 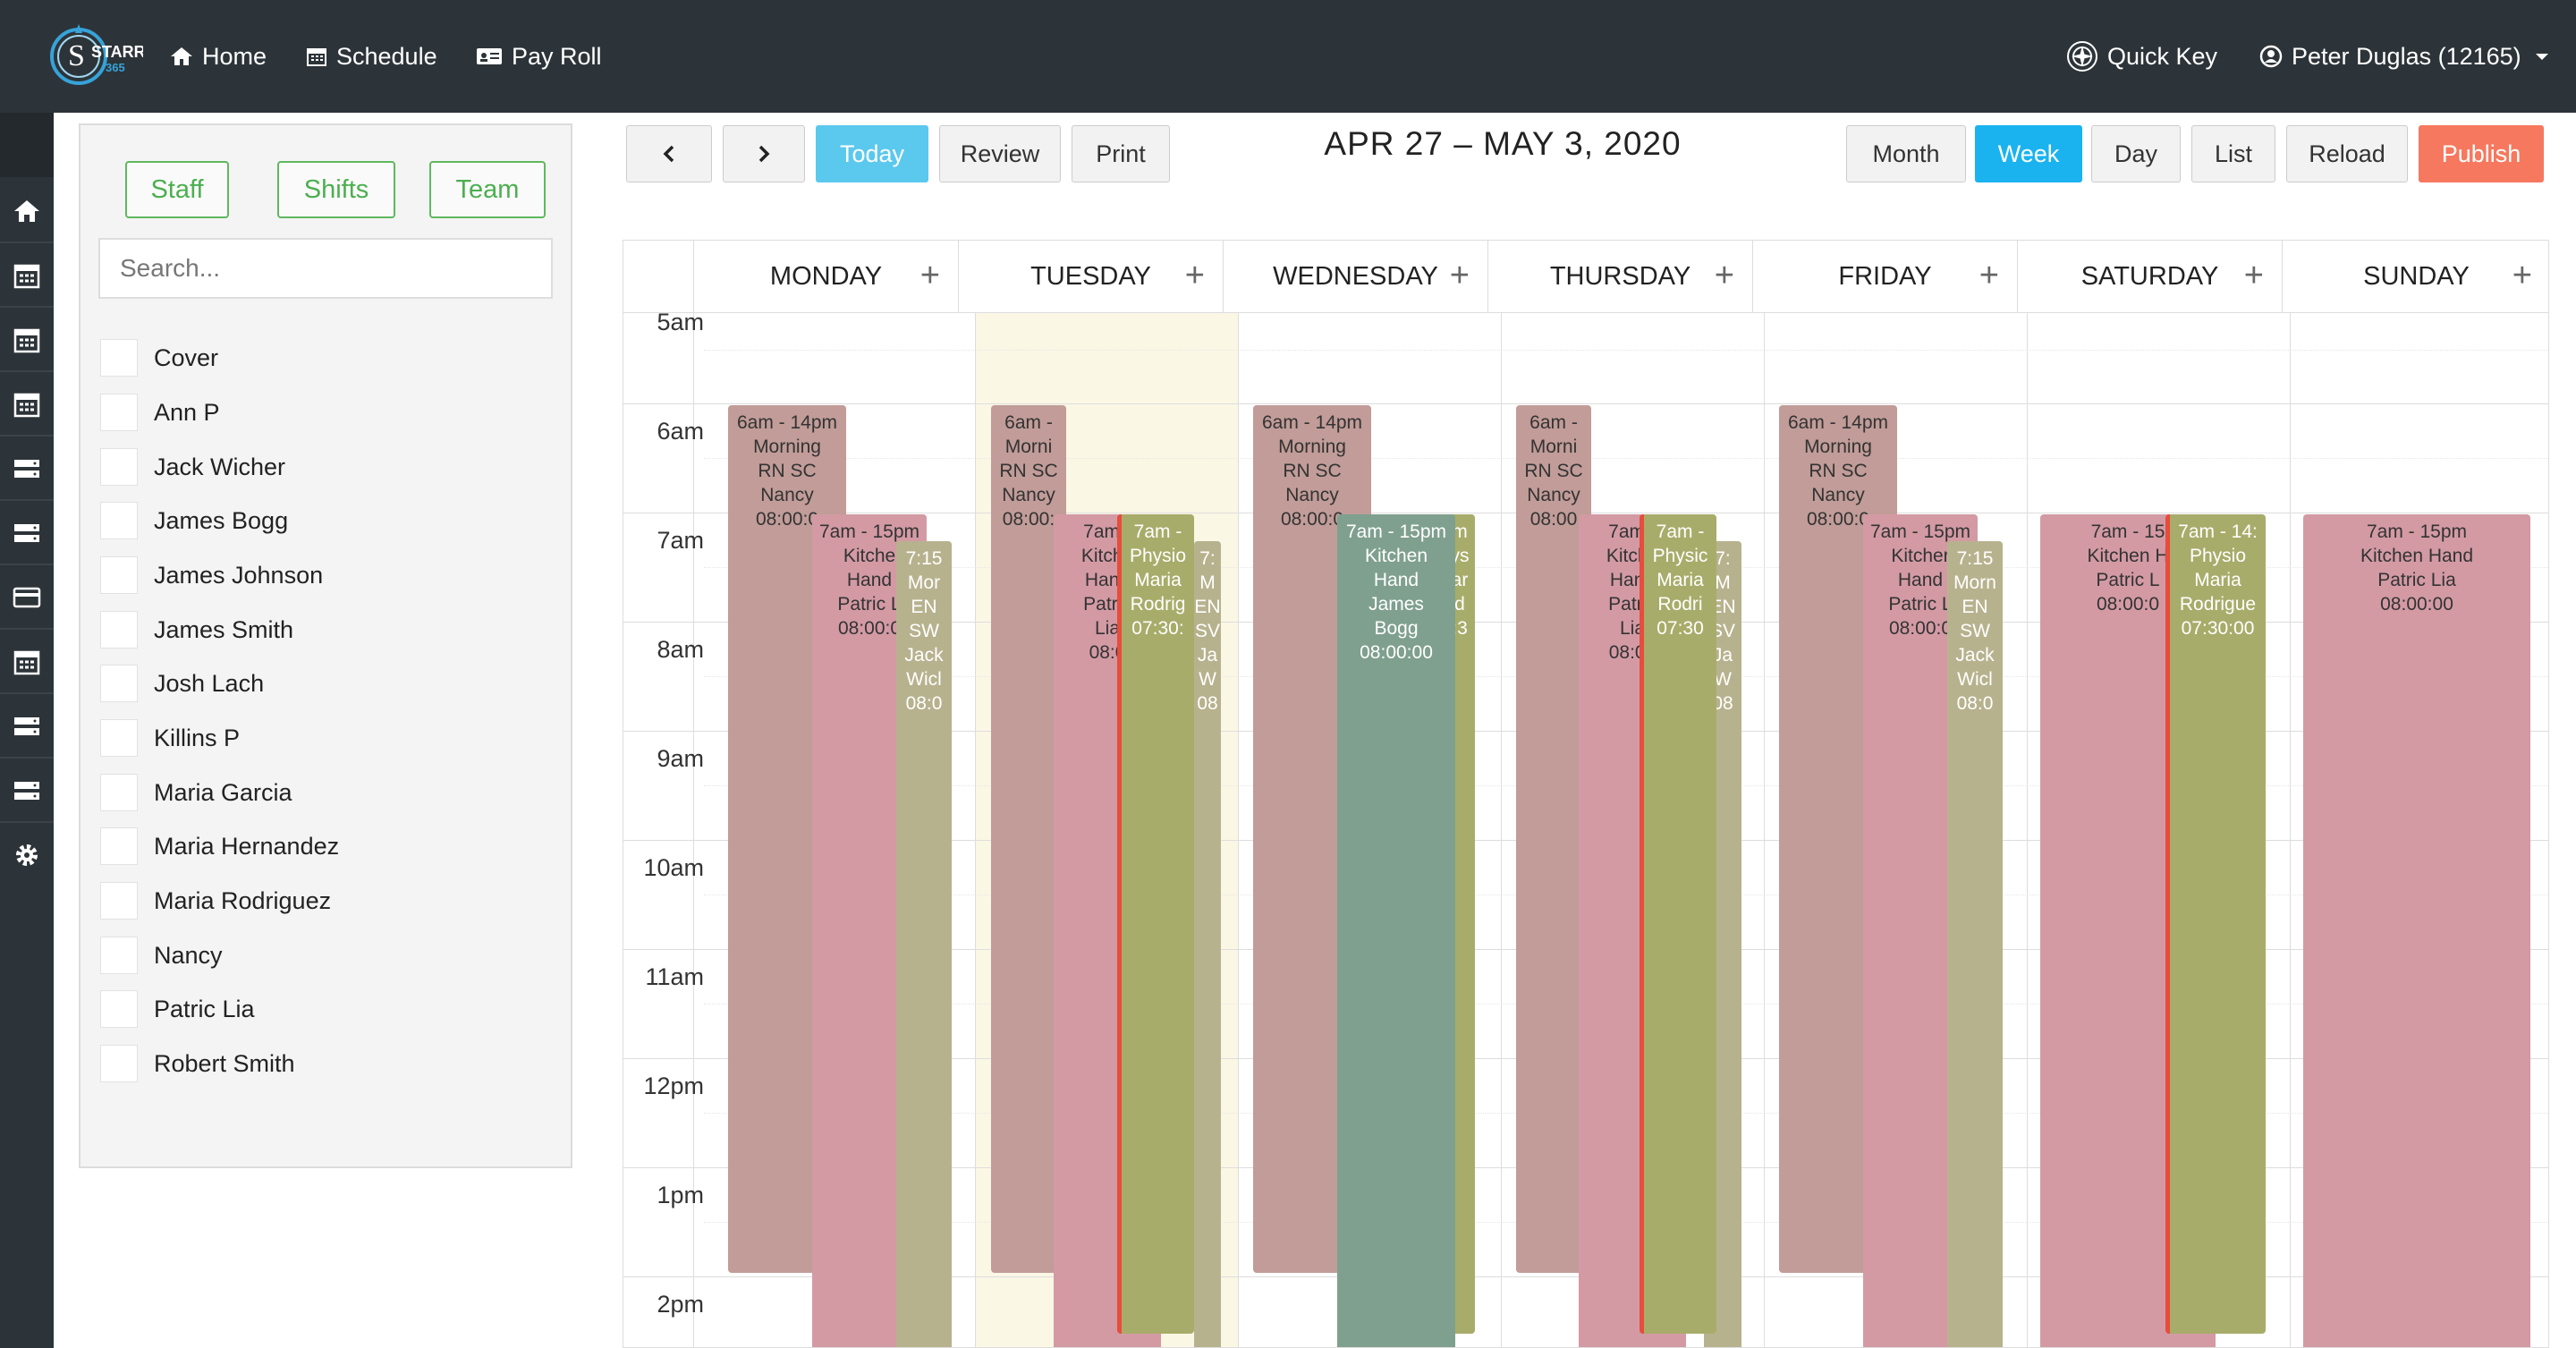 I want to click on shift-text: Mor, so click(x=924, y=582).